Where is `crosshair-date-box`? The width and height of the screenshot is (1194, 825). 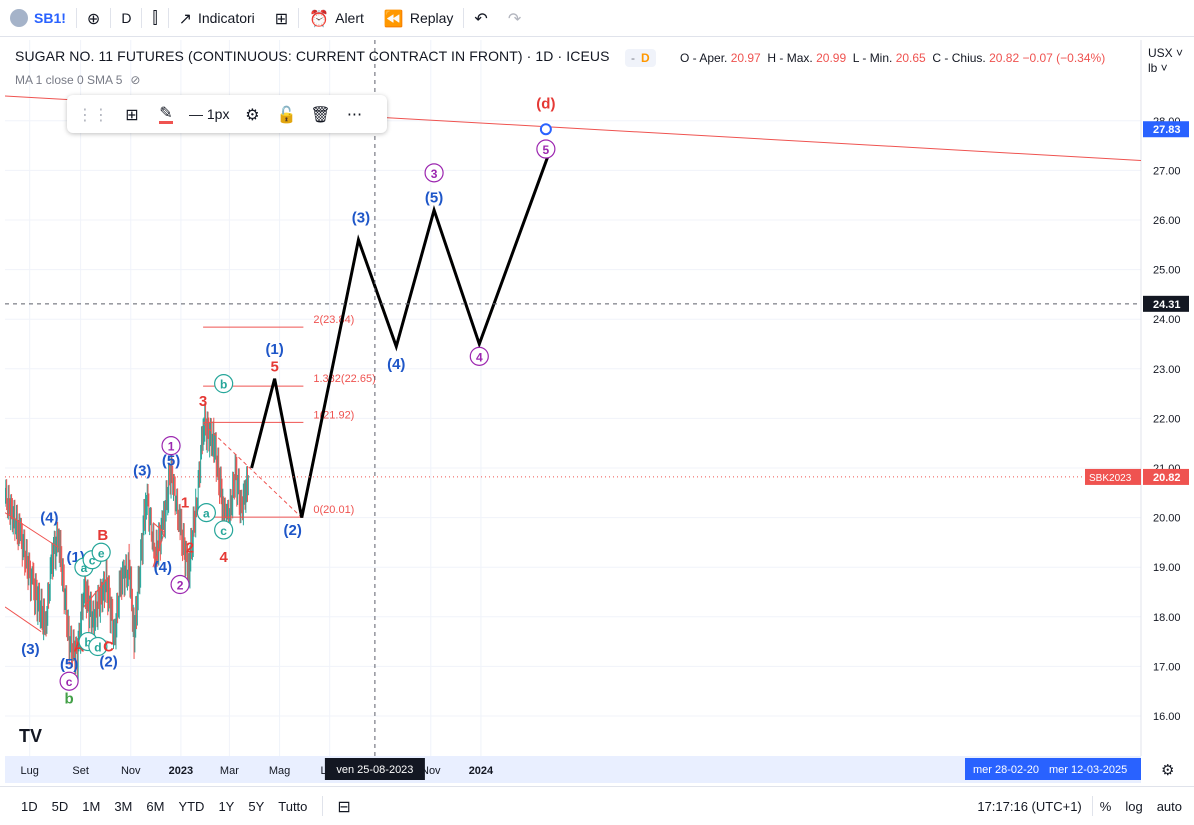
crosshair-date-box is located at coordinates (374, 769).